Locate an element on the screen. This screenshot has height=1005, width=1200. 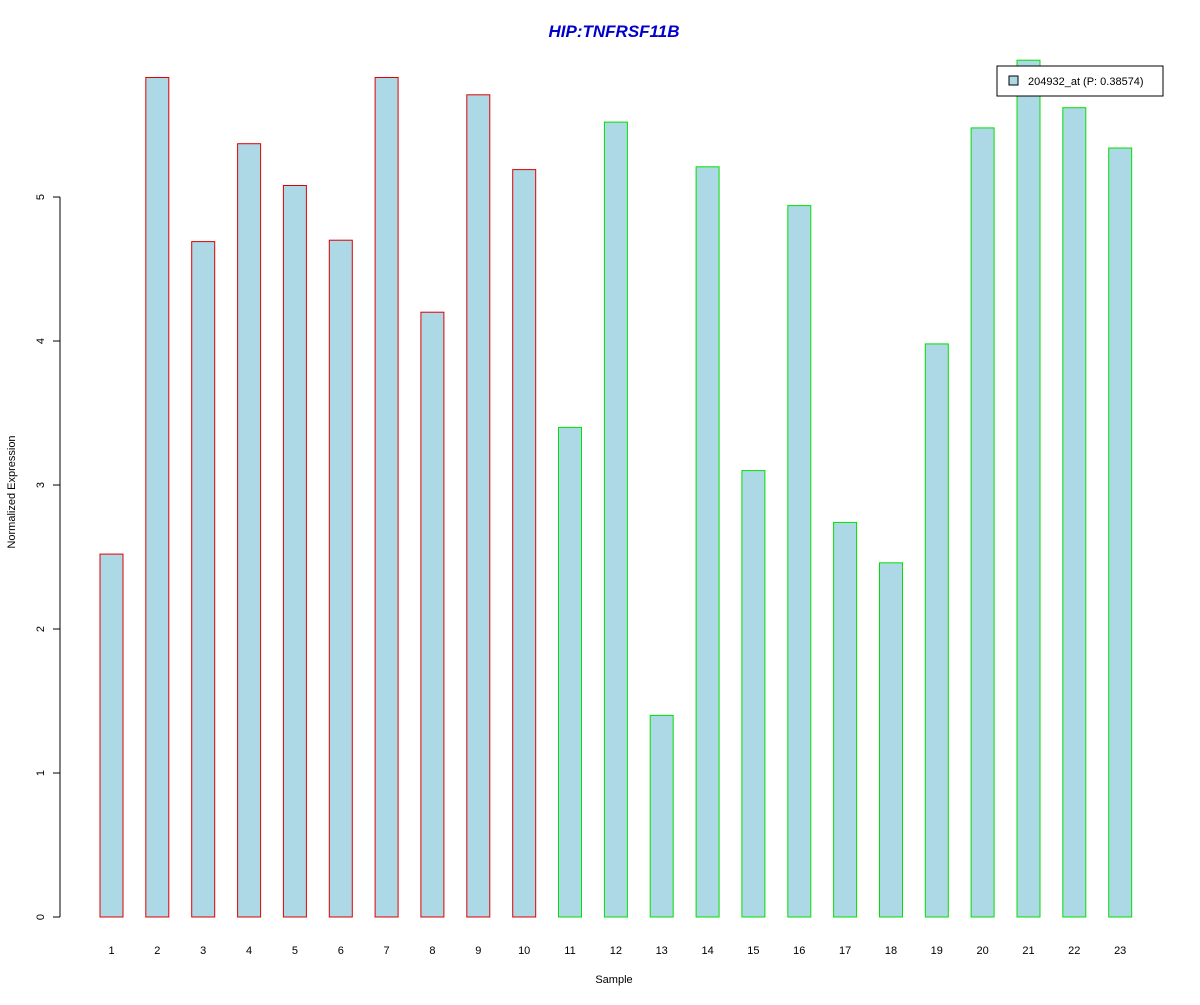
x-tick-label: 4 is located at coordinates (249, 951).